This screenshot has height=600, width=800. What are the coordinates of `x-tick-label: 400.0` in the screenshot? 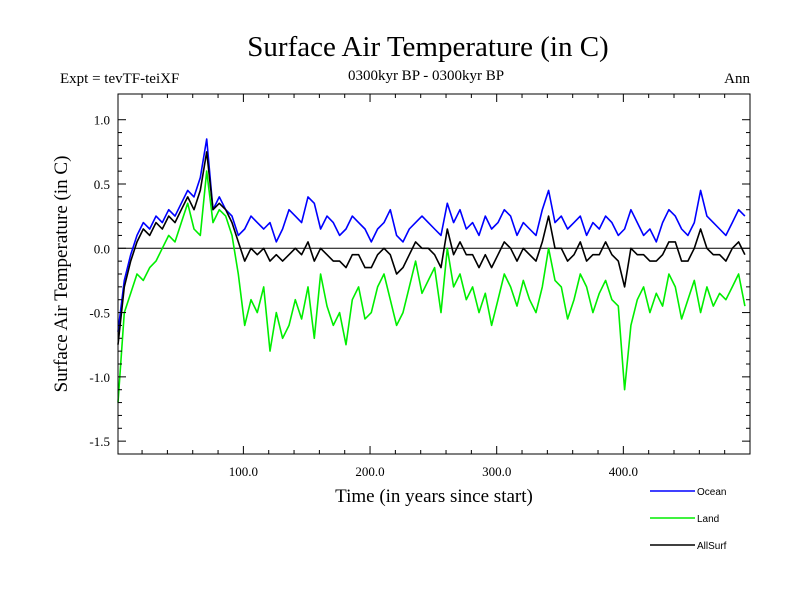 It's located at (623, 471).